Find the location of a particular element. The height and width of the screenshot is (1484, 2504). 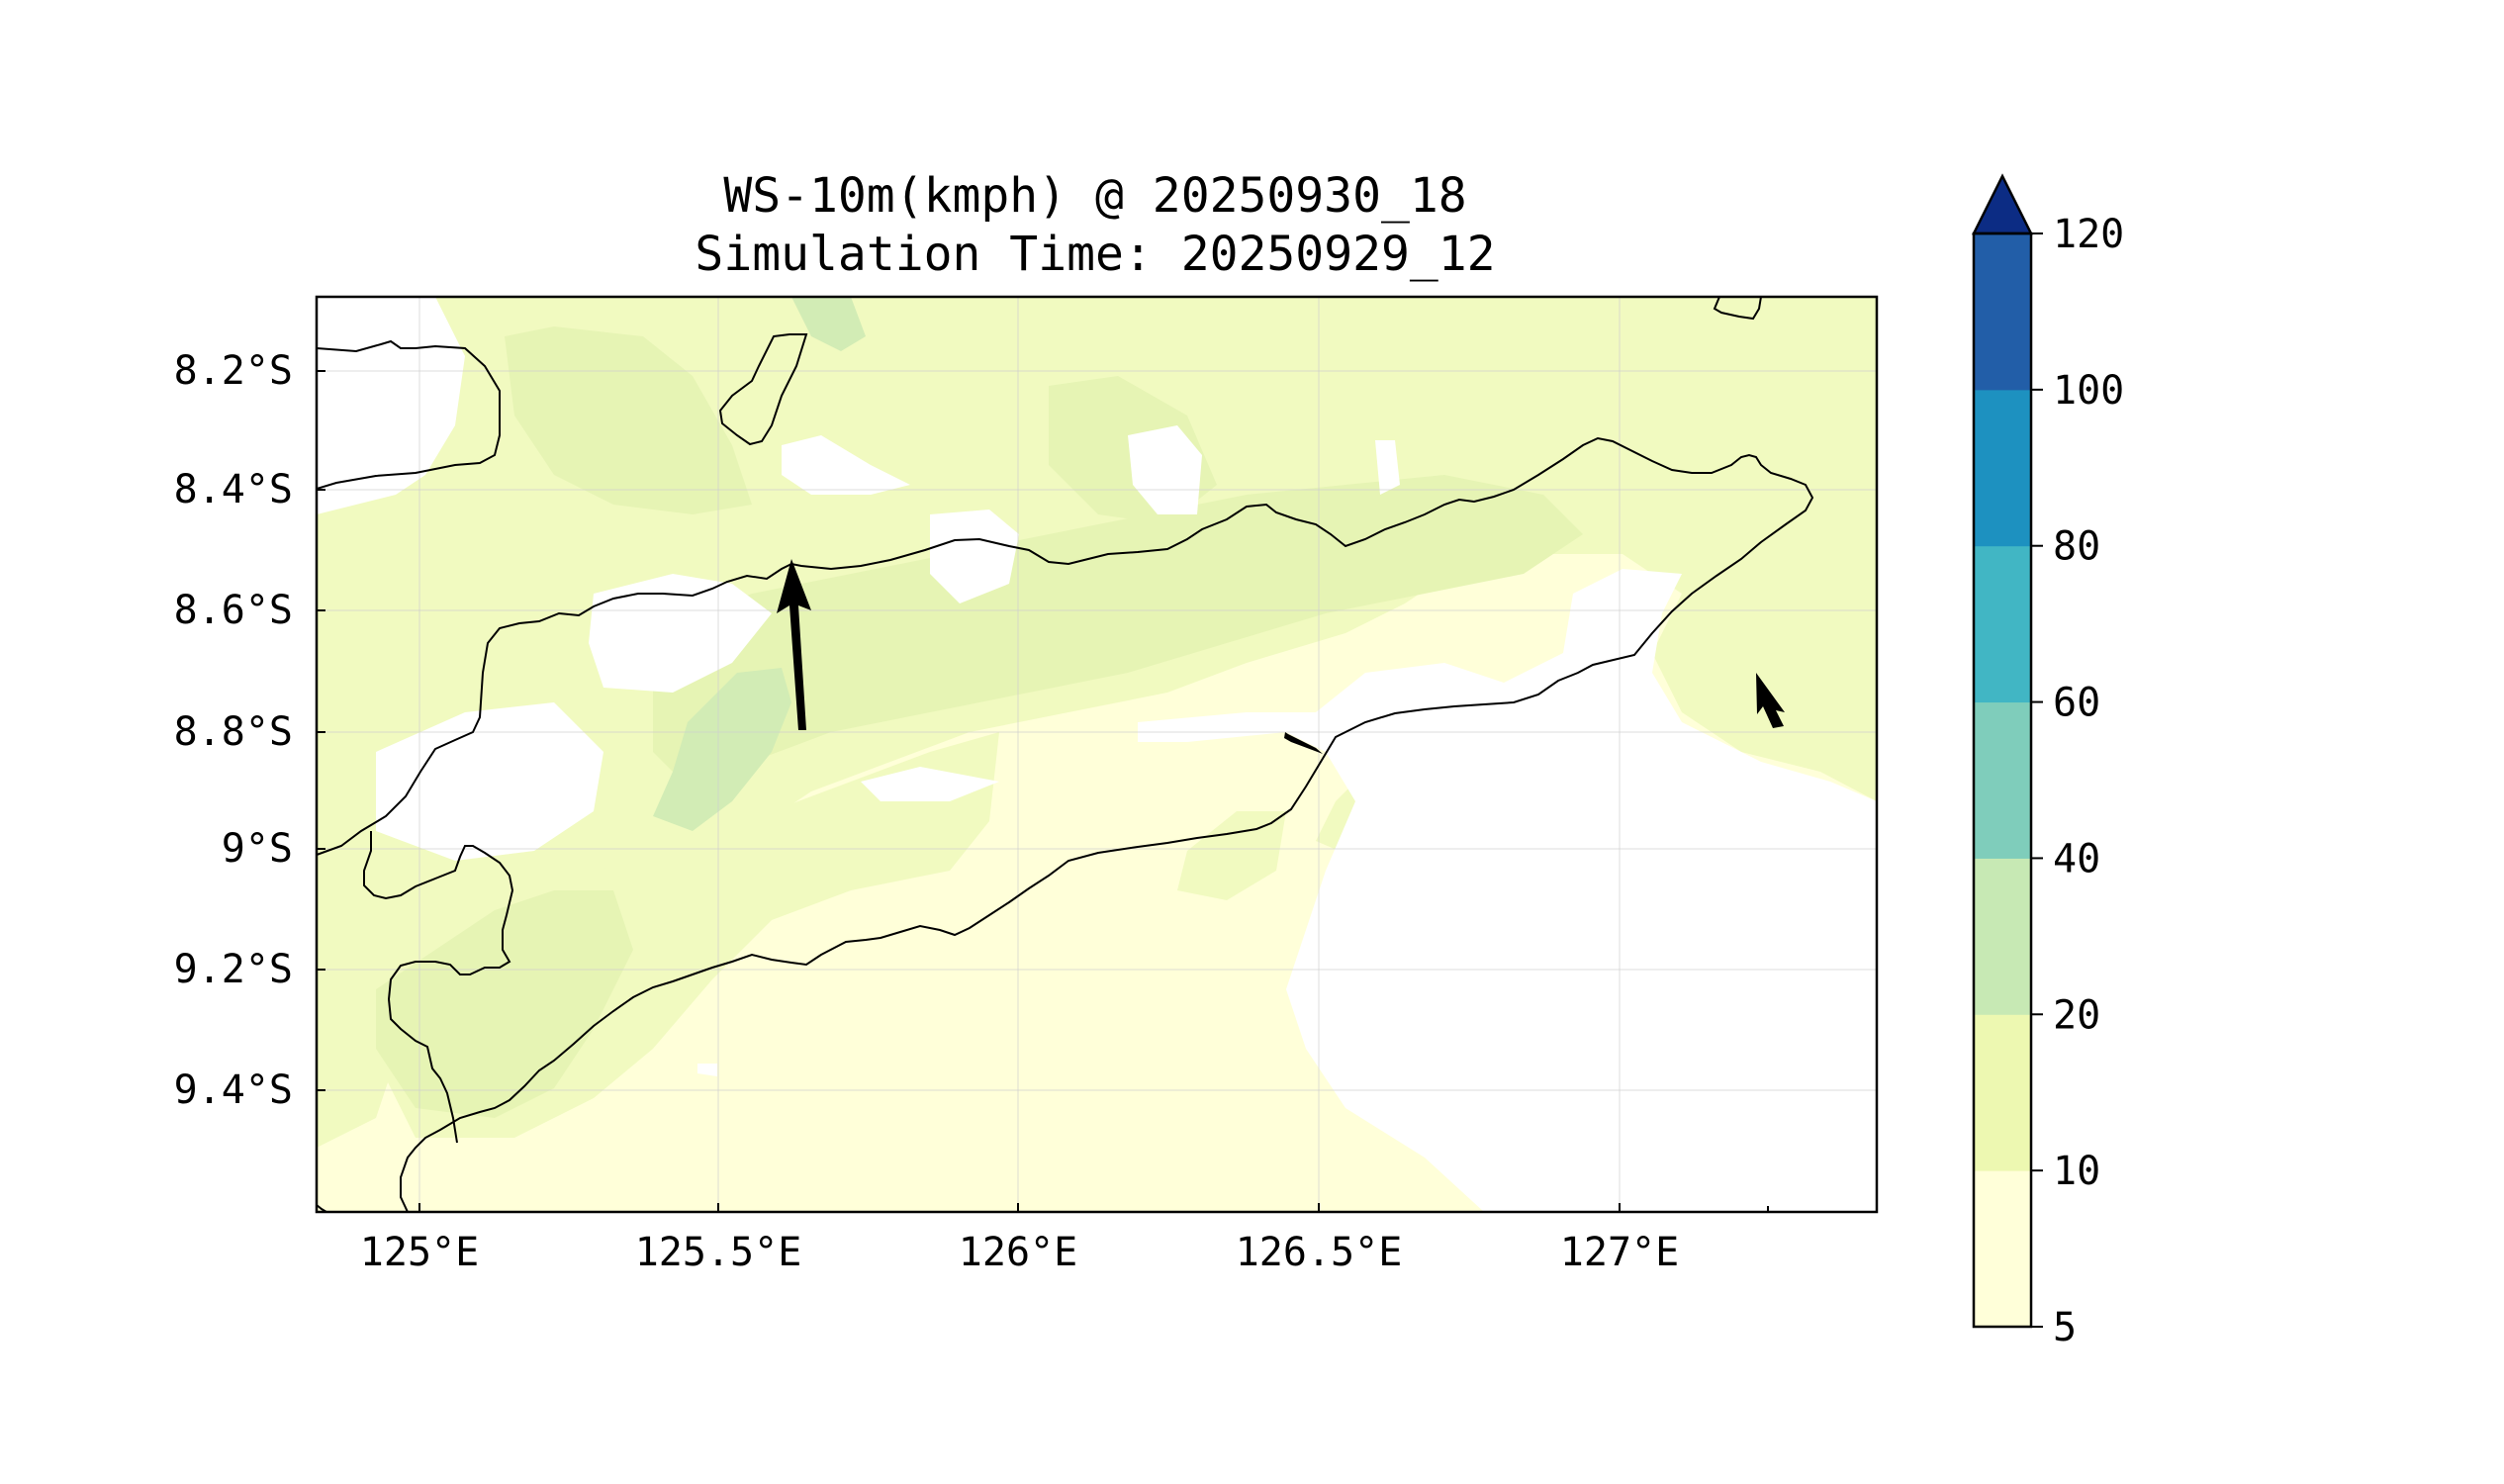

y-tick-label: 8.4°S is located at coordinates (233, 489).